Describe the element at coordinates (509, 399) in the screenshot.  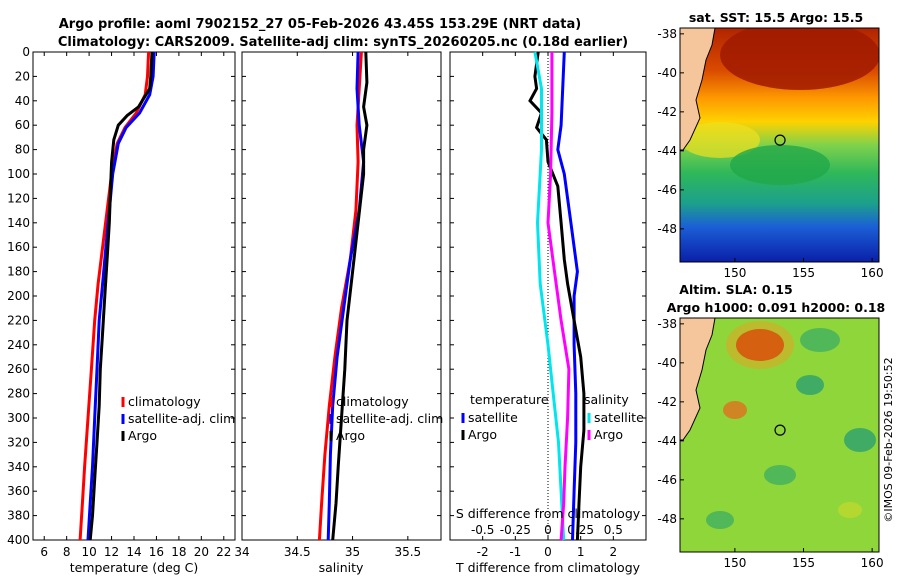
I see `legend-temperature-title: temperature` at that location.